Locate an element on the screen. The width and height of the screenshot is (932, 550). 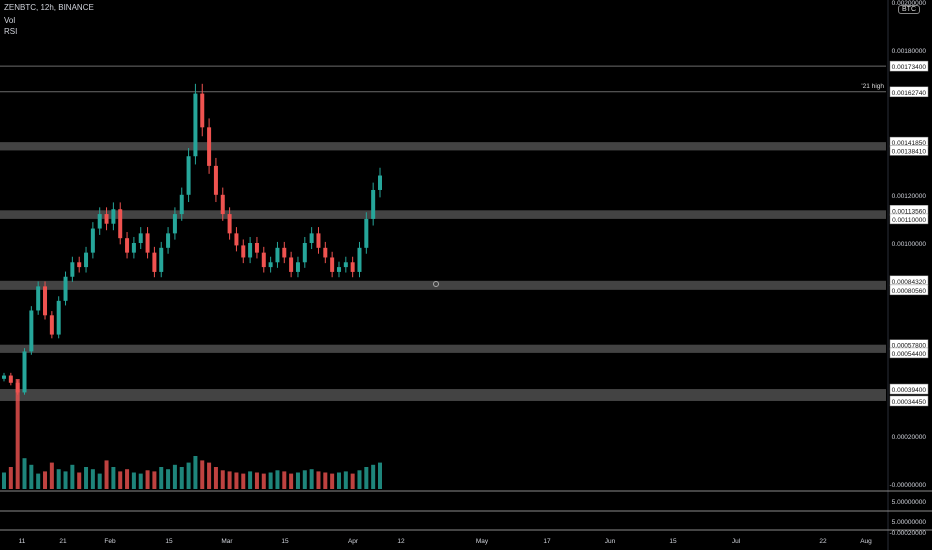
price-label: 0.00057800 is located at coordinates (909, 346).